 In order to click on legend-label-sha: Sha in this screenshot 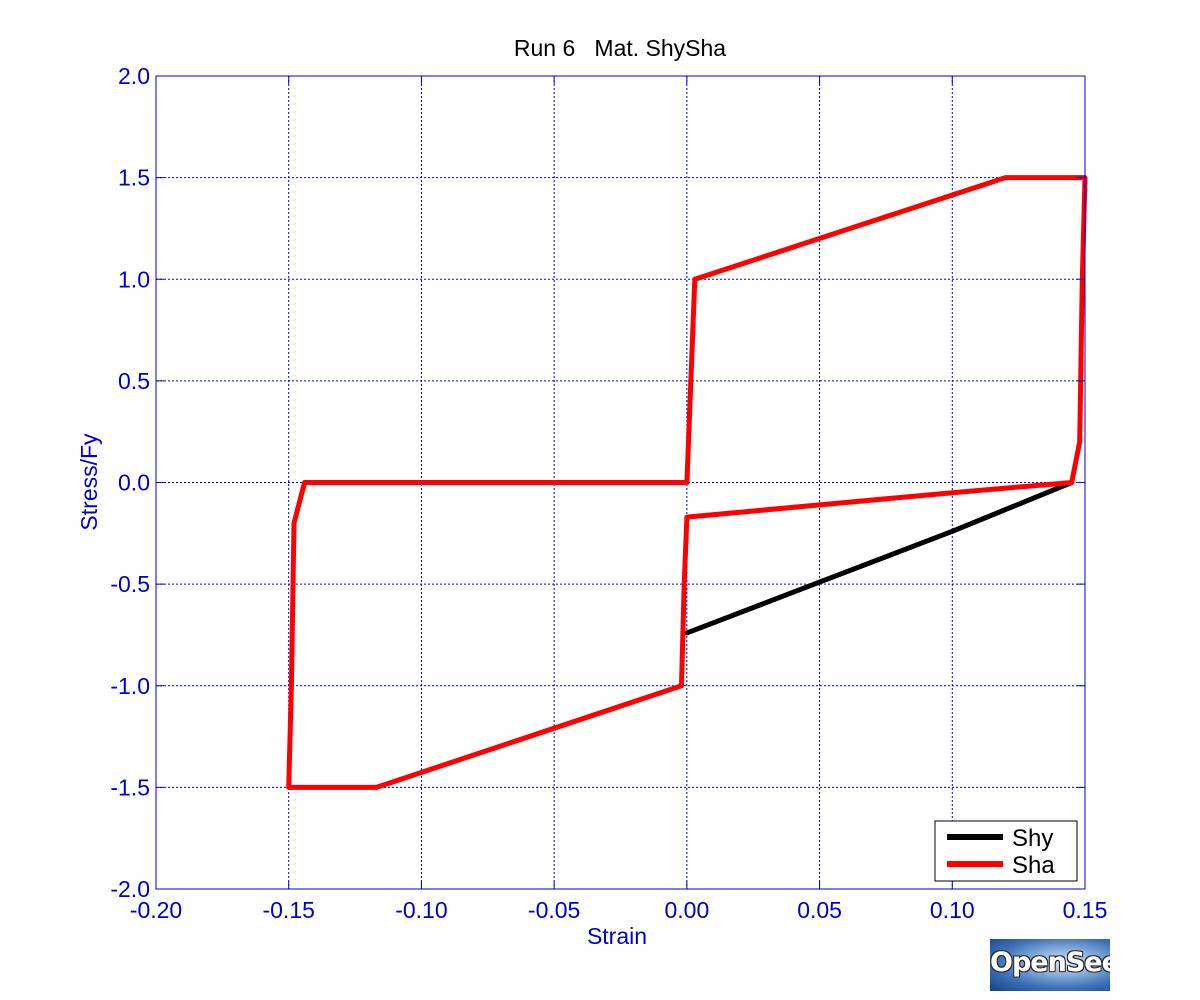, I will do `click(1033, 865)`.